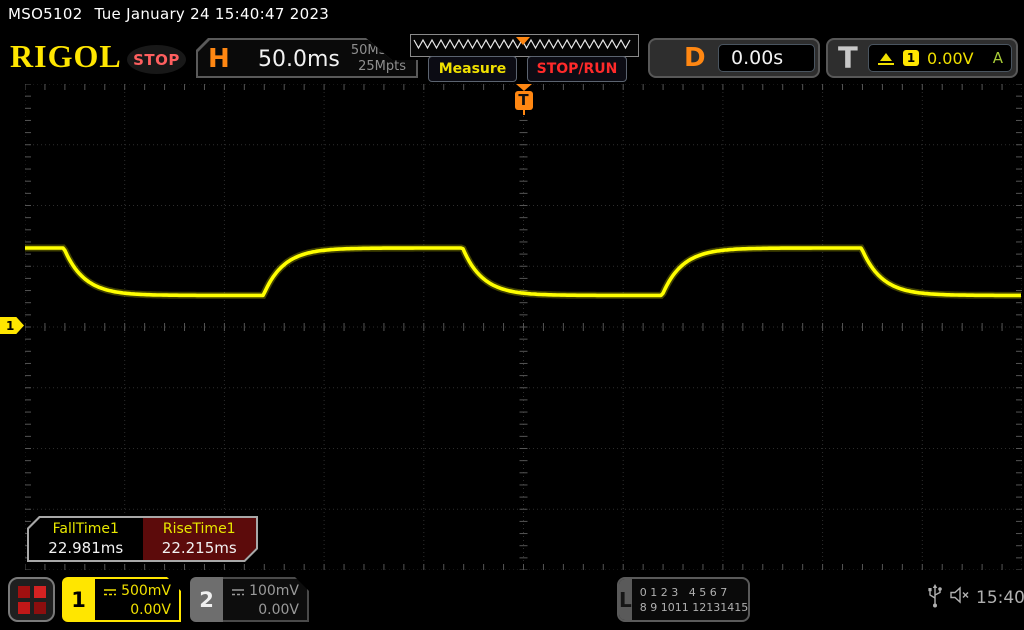 The width and height of the screenshot is (1024, 630). What do you see at coordinates (199, 529) in the screenshot?
I see `measurement-name: RiseTime1` at bounding box center [199, 529].